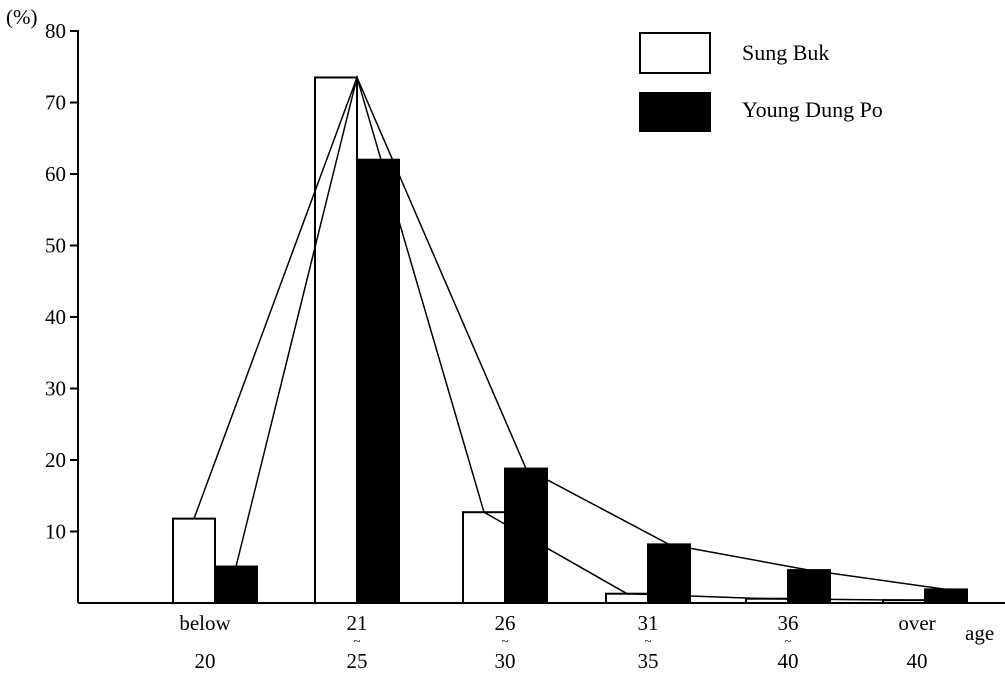  Describe the element at coordinates (785, 52) in the screenshot. I see `legend-label-sung-buk: Sung Buk` at that location.